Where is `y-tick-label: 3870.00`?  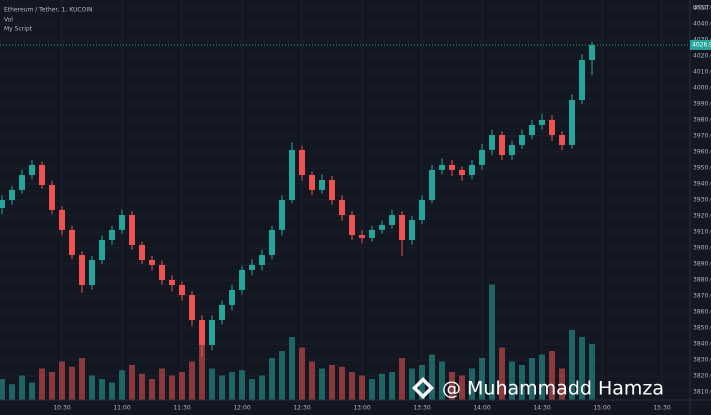
y-tick-label: 3870.00 is located at coordinates (702, 296).